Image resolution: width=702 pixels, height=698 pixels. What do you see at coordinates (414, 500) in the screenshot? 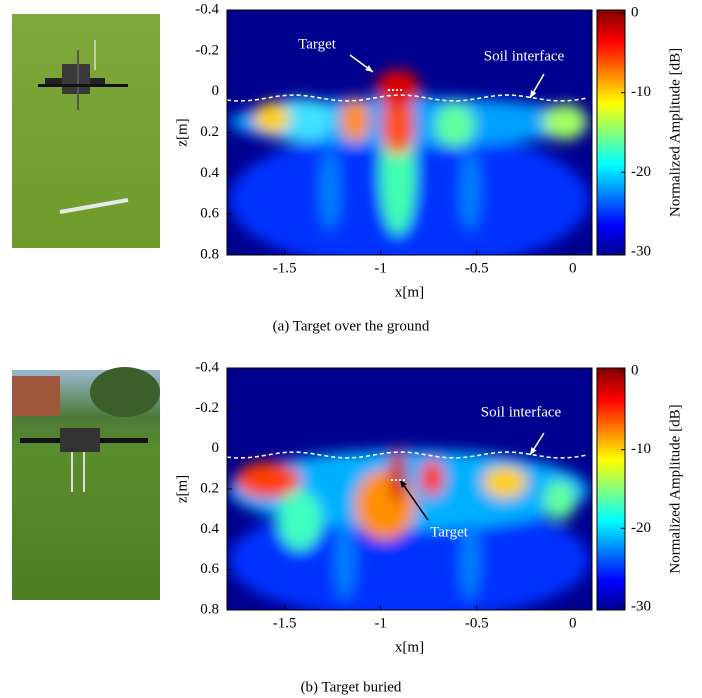
I see `annotation-arrow` at bounding box center [414, 500].